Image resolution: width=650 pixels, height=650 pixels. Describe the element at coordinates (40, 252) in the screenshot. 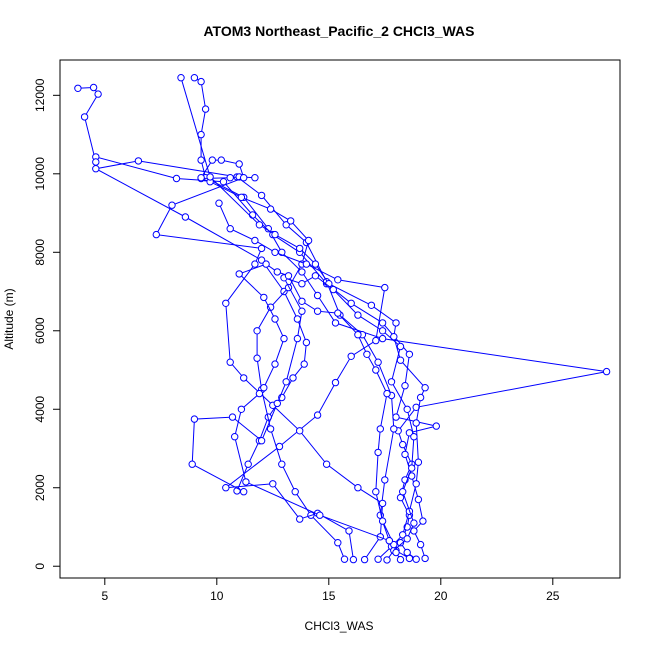

I see `y-tick-label: 8000` at that location.